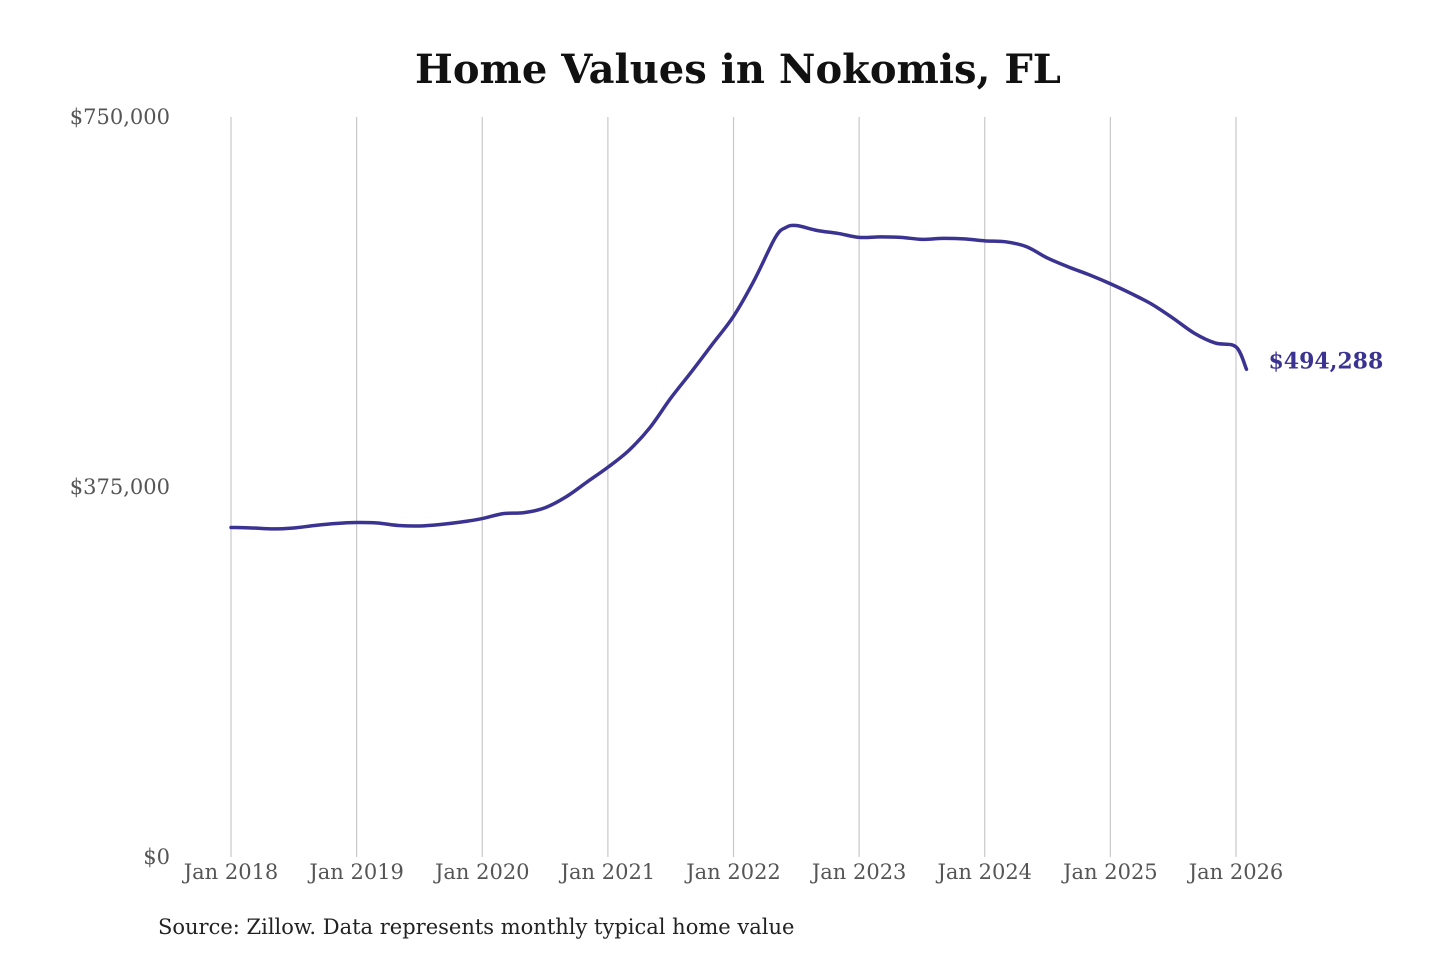  What do you see at coordinates (858, 872) in the screenshot?
I see `x-tick-label: Jan 2023` at bounding box center [858, 872].